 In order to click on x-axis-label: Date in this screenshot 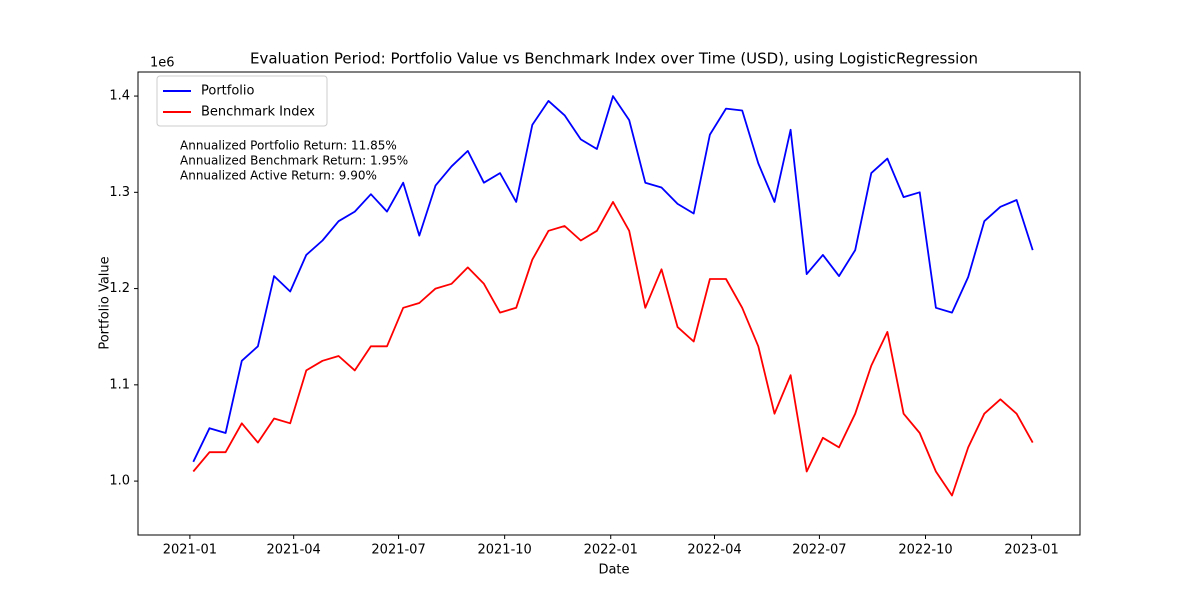, I will do `click(613, 570)`.